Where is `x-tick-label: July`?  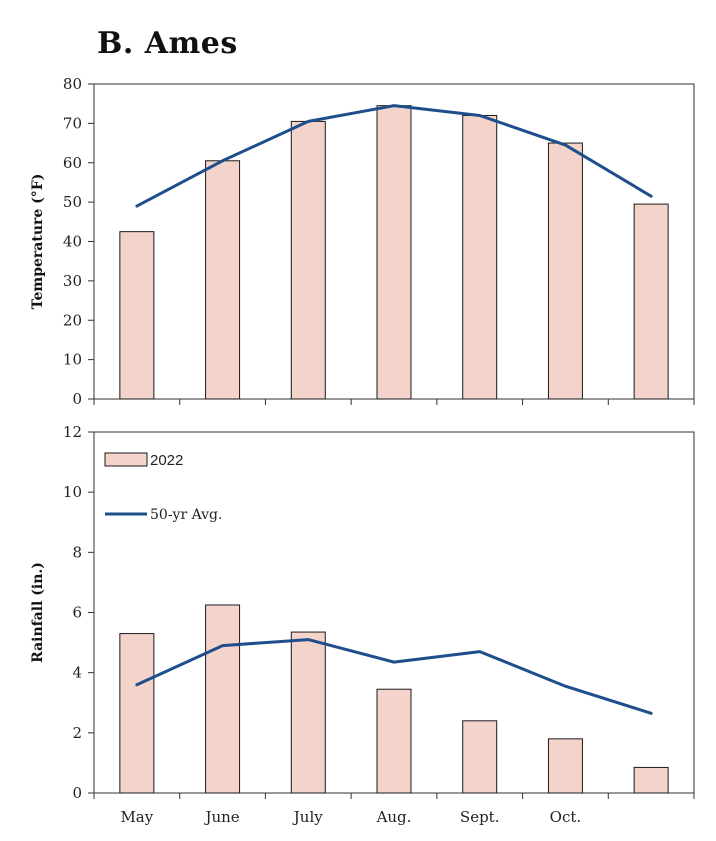
x-tick-label: July is located at coordinates (307, 817).